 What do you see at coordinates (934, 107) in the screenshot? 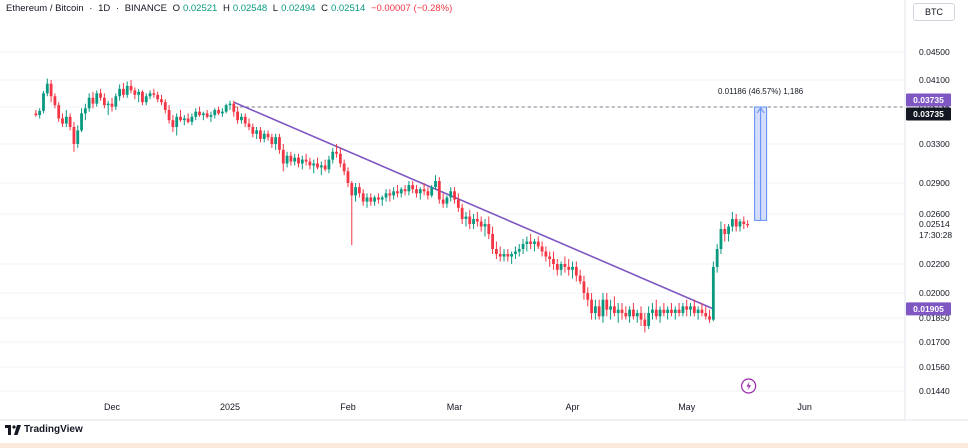
I see `price-tick-label: 0.03735` at bounding box center [934, 107].